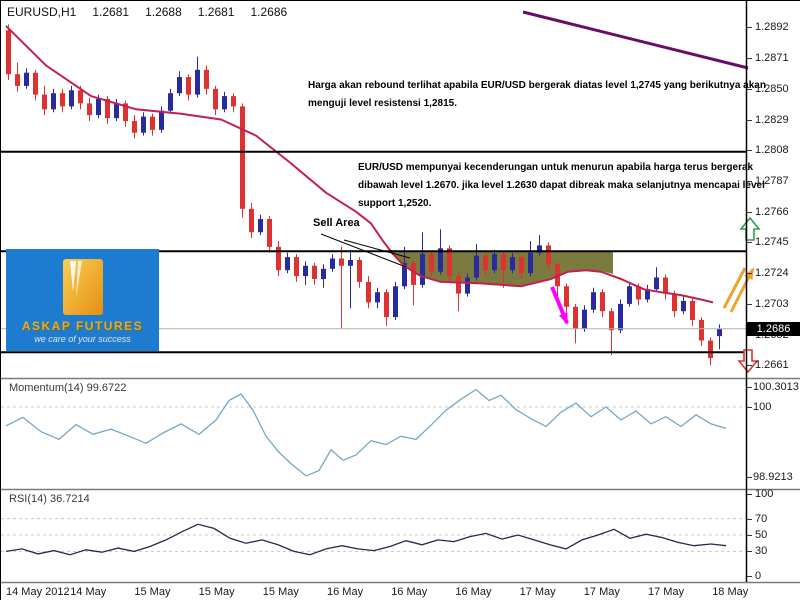 This screenshot has height=600, width=800. Describe the element at coordinates (750, 228) in the screenshot. I see `green-up-arrow-icon` at that location.